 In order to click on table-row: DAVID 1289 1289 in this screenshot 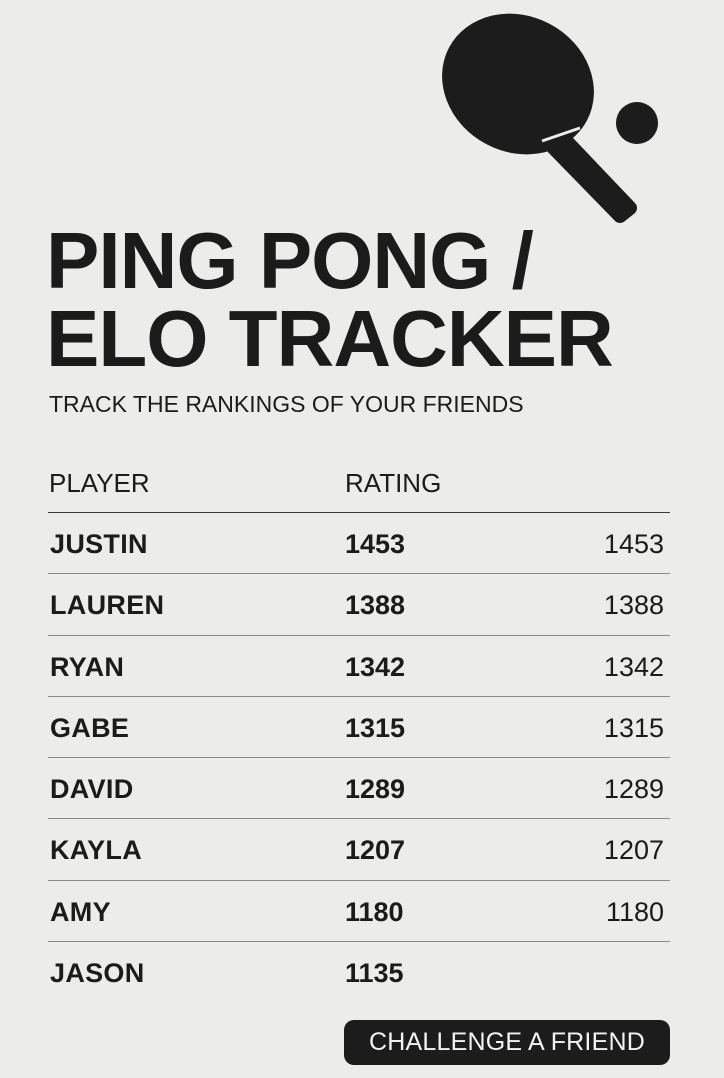, I will do `click(359, 789)`.